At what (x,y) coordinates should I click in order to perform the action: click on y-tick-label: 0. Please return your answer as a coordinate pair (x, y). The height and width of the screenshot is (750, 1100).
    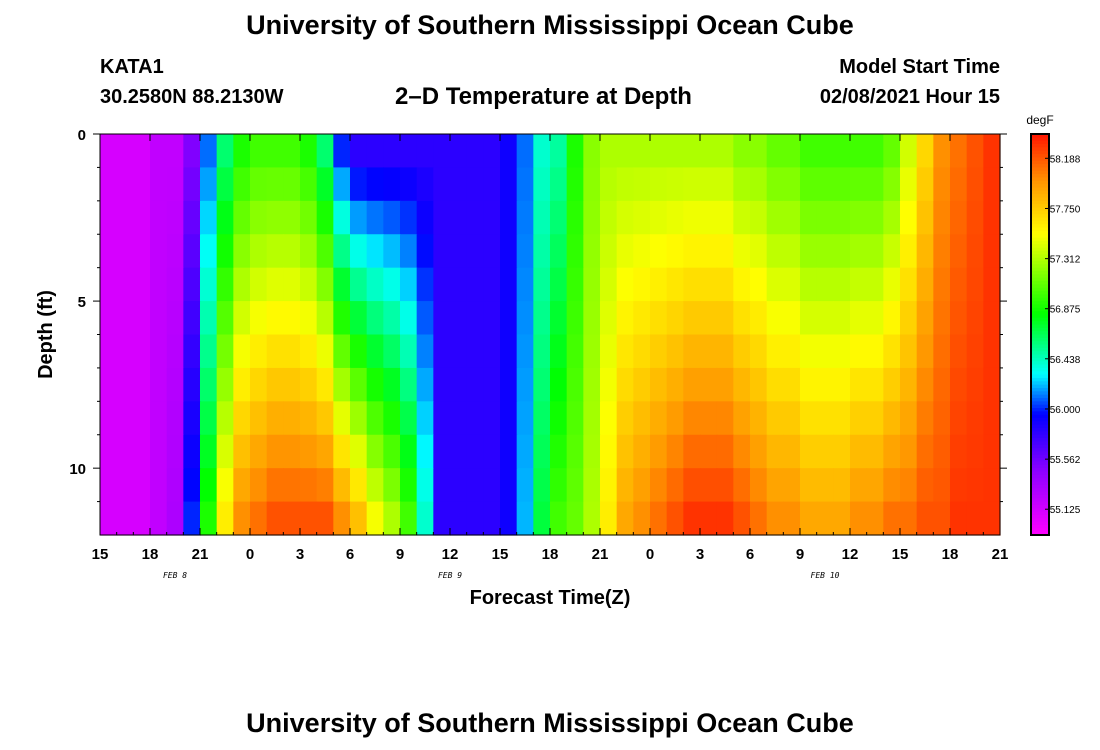
    Looking at the image, I should click on (82, 135).